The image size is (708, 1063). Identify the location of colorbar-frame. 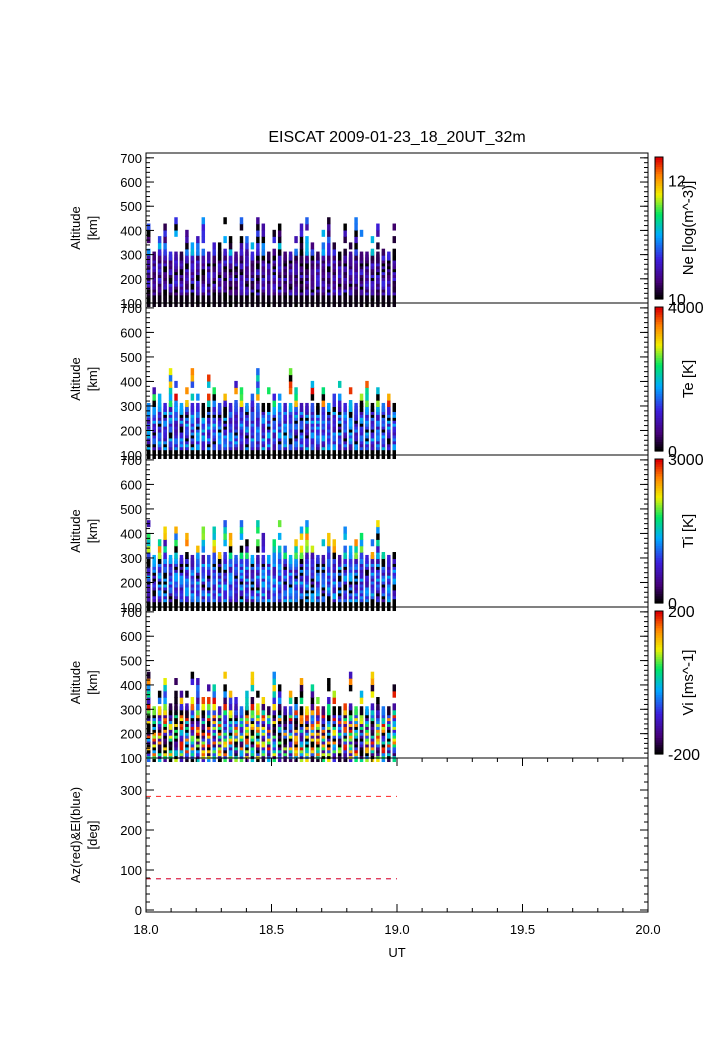
(659, 379).